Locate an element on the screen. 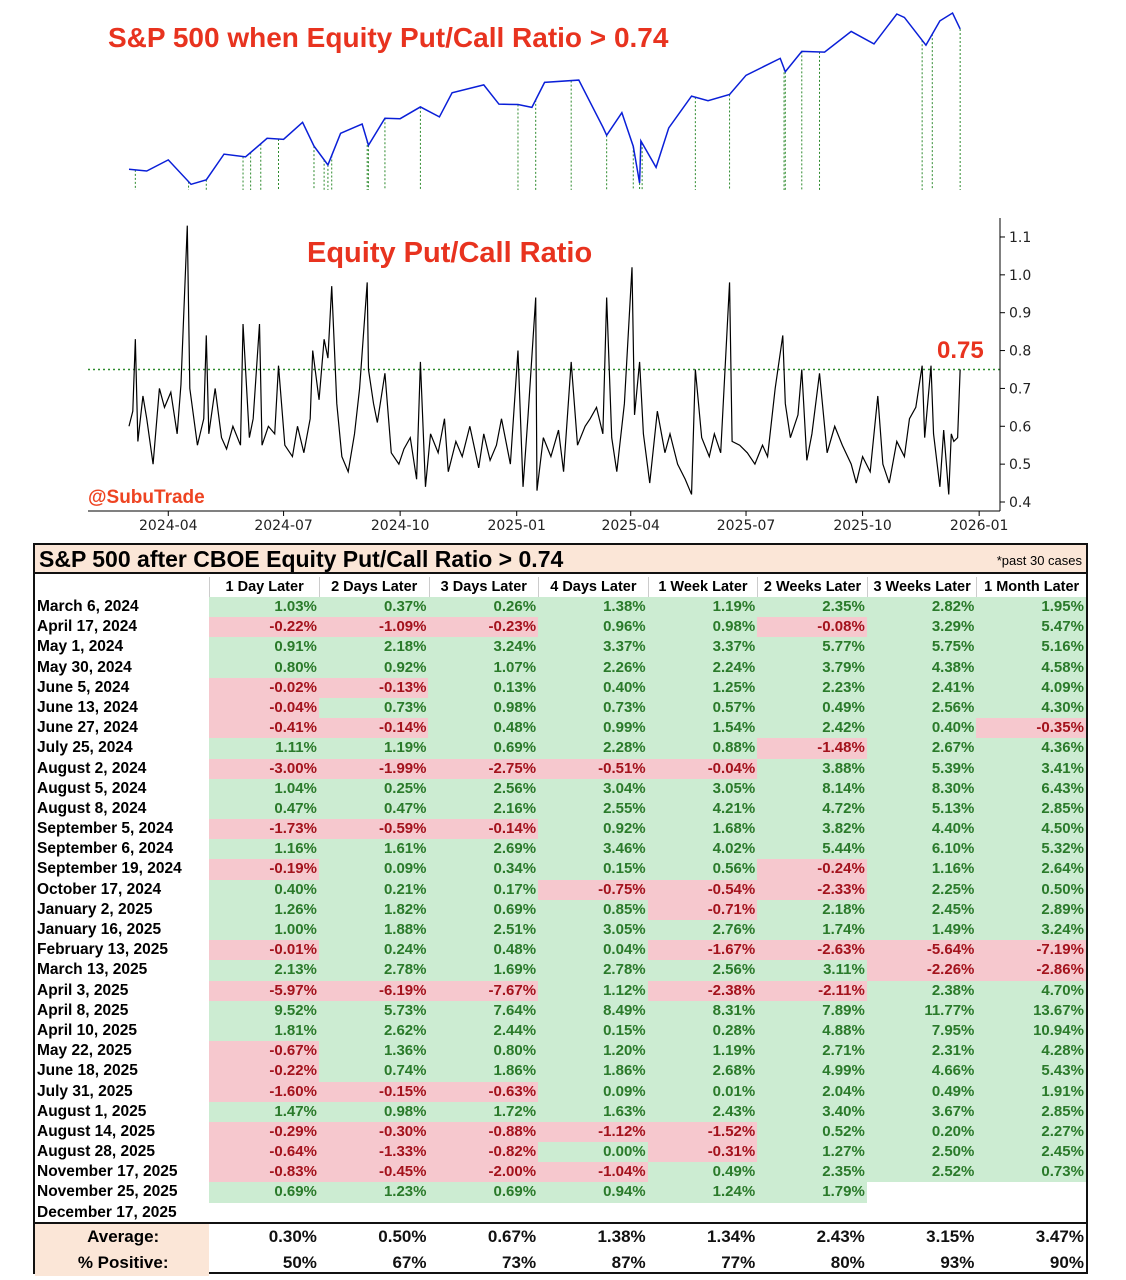  return-cell: 1.49% is located at coordinates (921, 930).